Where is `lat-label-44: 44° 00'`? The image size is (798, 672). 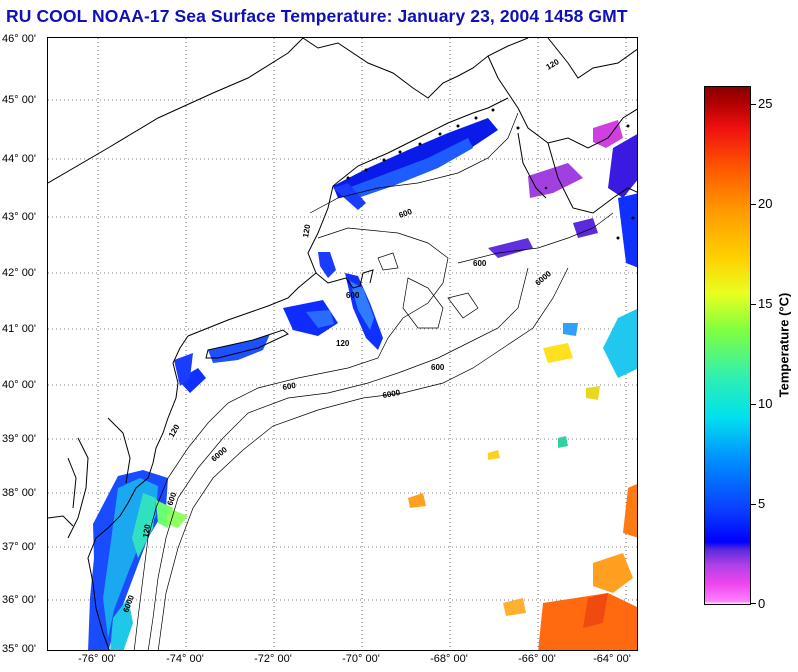 lat-label-44: 44° 00' is located at coordinates (19, 159).